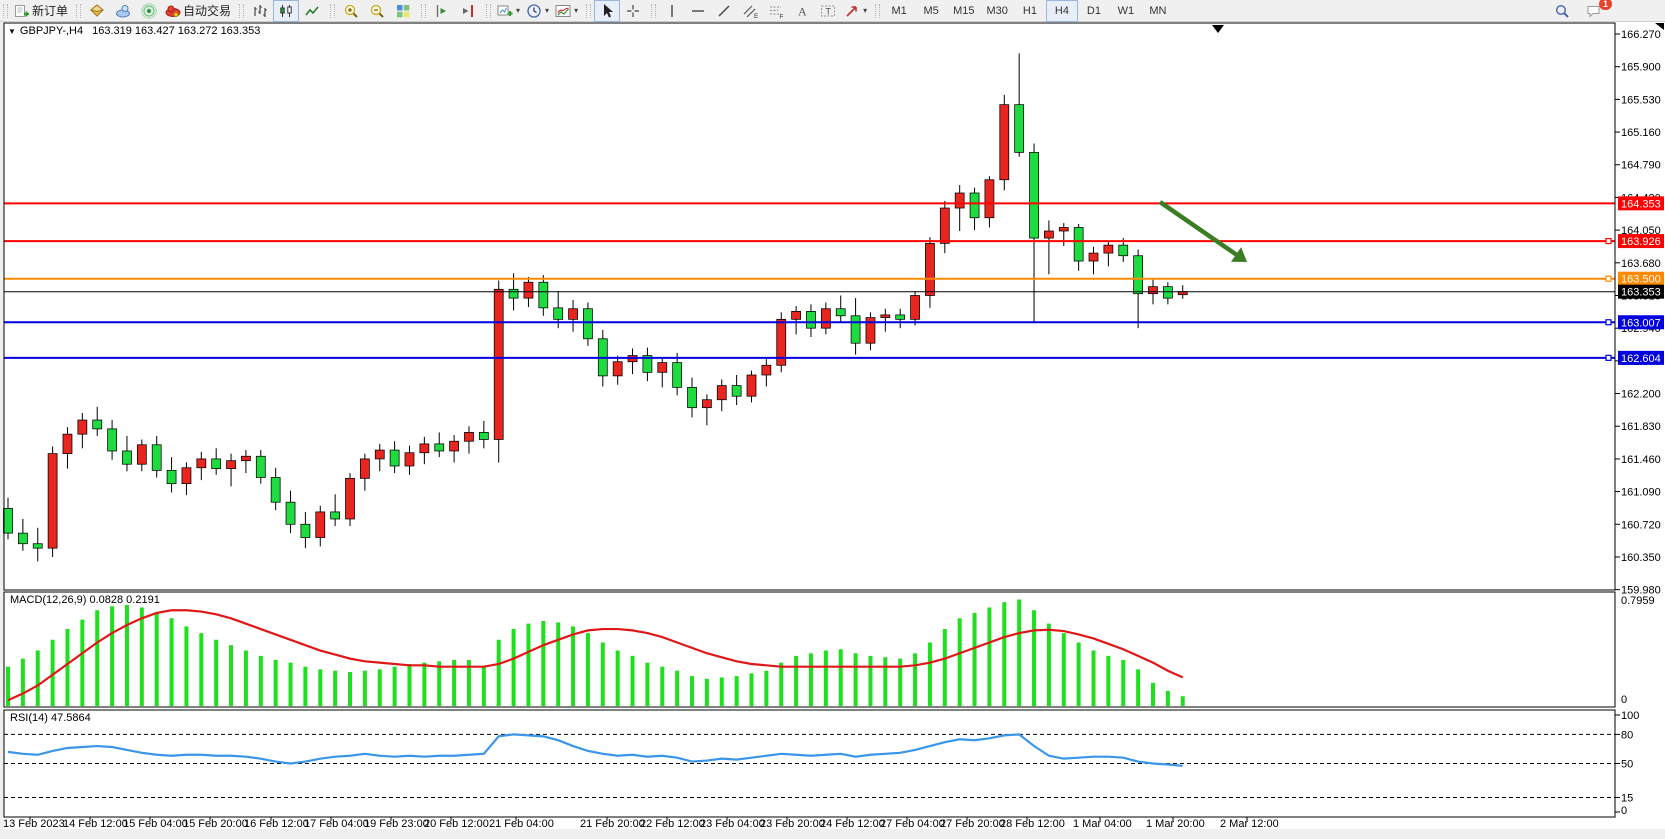  I want to click on search-icon, so click(1562, 11).